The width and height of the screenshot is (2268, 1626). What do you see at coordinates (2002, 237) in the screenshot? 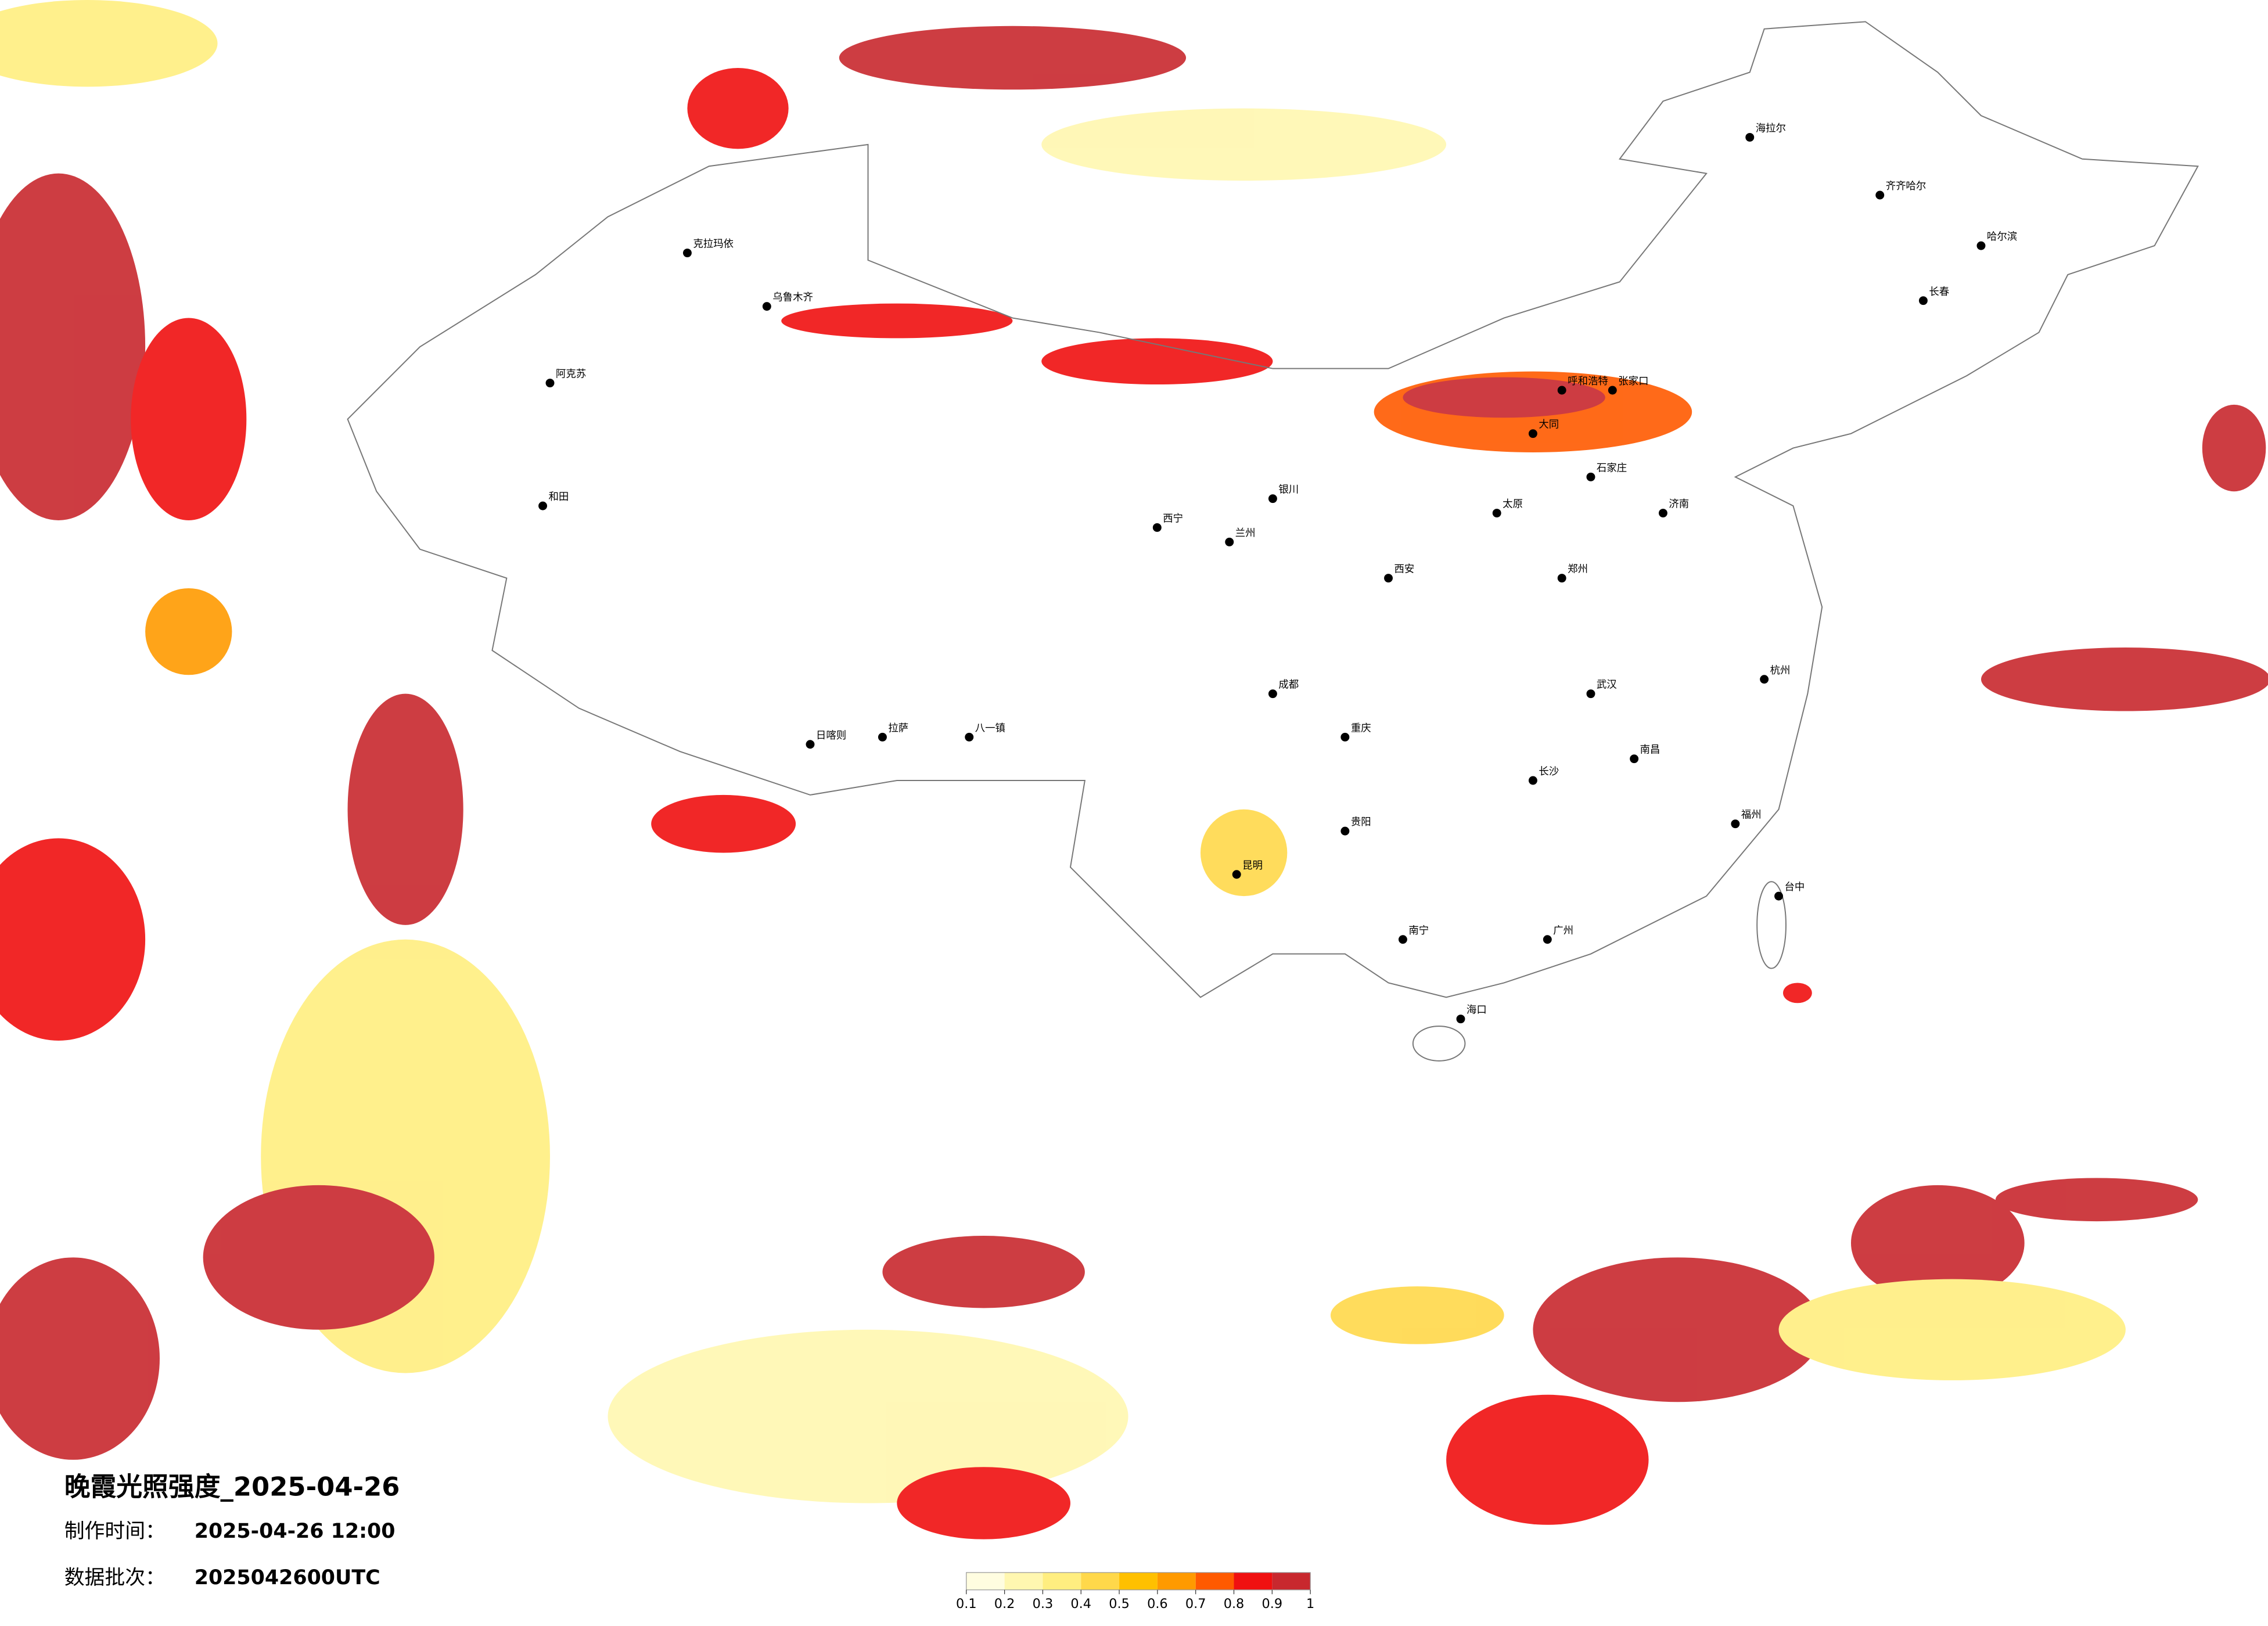
I see `city-label: 哈尔滨` at bounding box center [2002, 237].